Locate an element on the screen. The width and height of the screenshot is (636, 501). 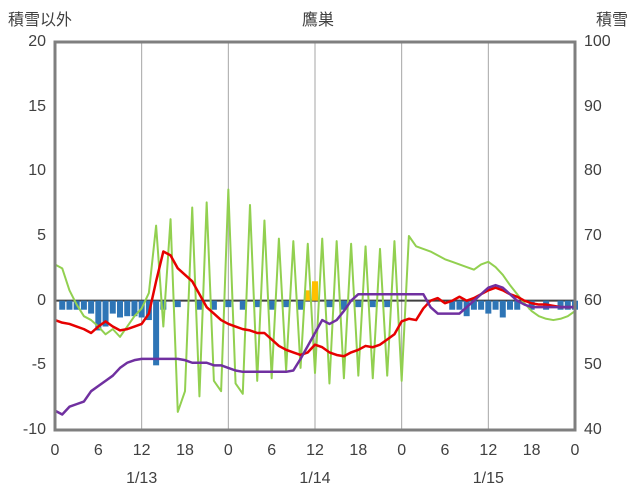
left-axis-tick-label: -5 is located at coordinates (38, 365).